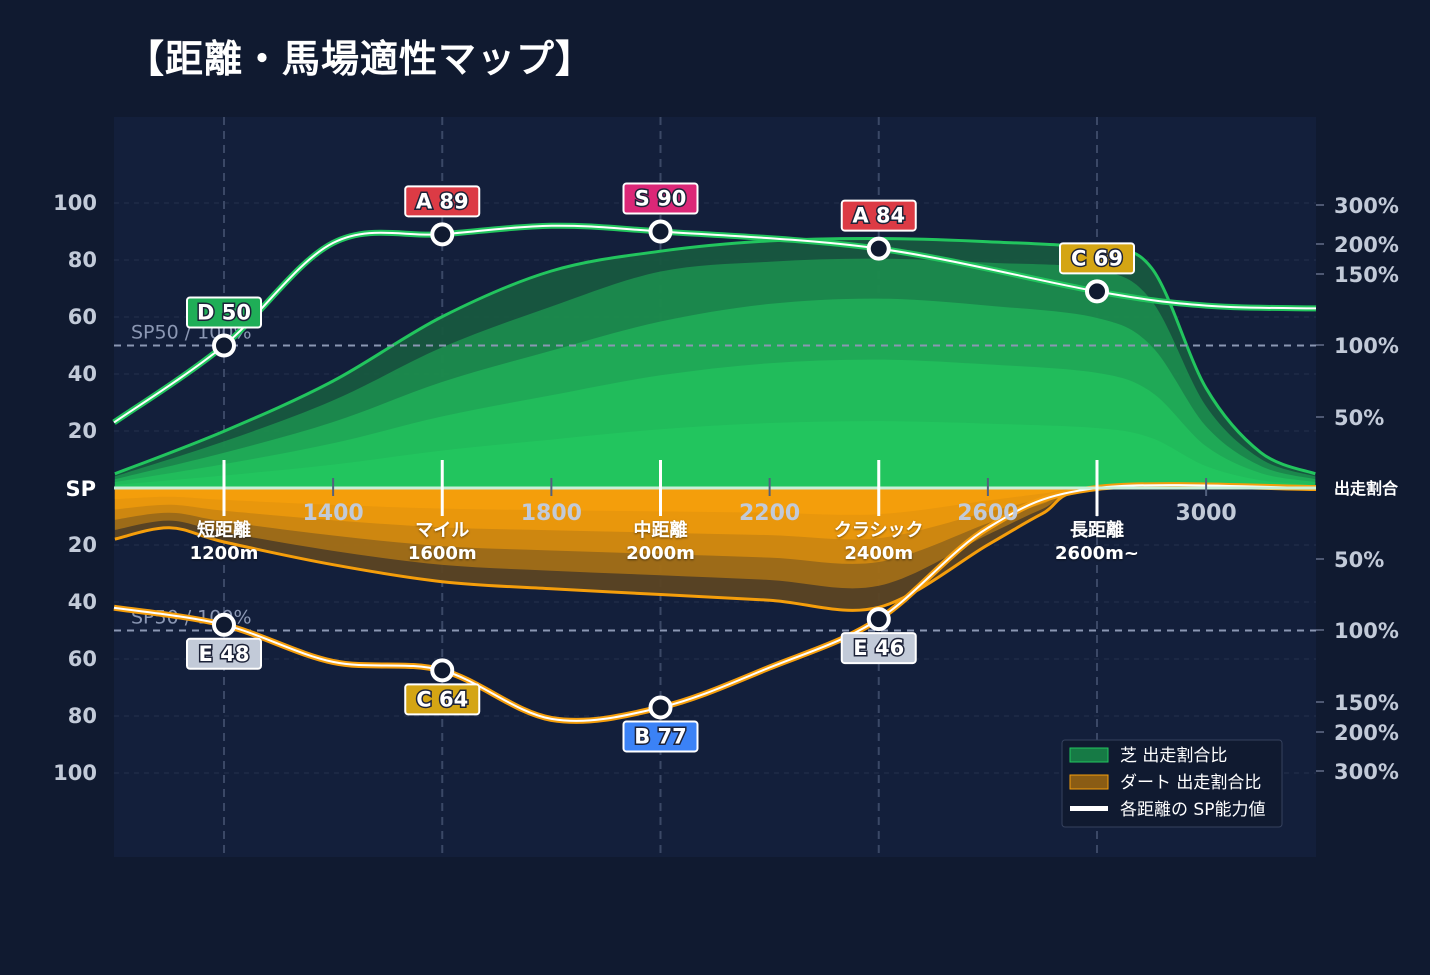 This screenshot has width=1430, height=975. I want to click on dirt-rank-badge-2: B 77, so click(660, 736).